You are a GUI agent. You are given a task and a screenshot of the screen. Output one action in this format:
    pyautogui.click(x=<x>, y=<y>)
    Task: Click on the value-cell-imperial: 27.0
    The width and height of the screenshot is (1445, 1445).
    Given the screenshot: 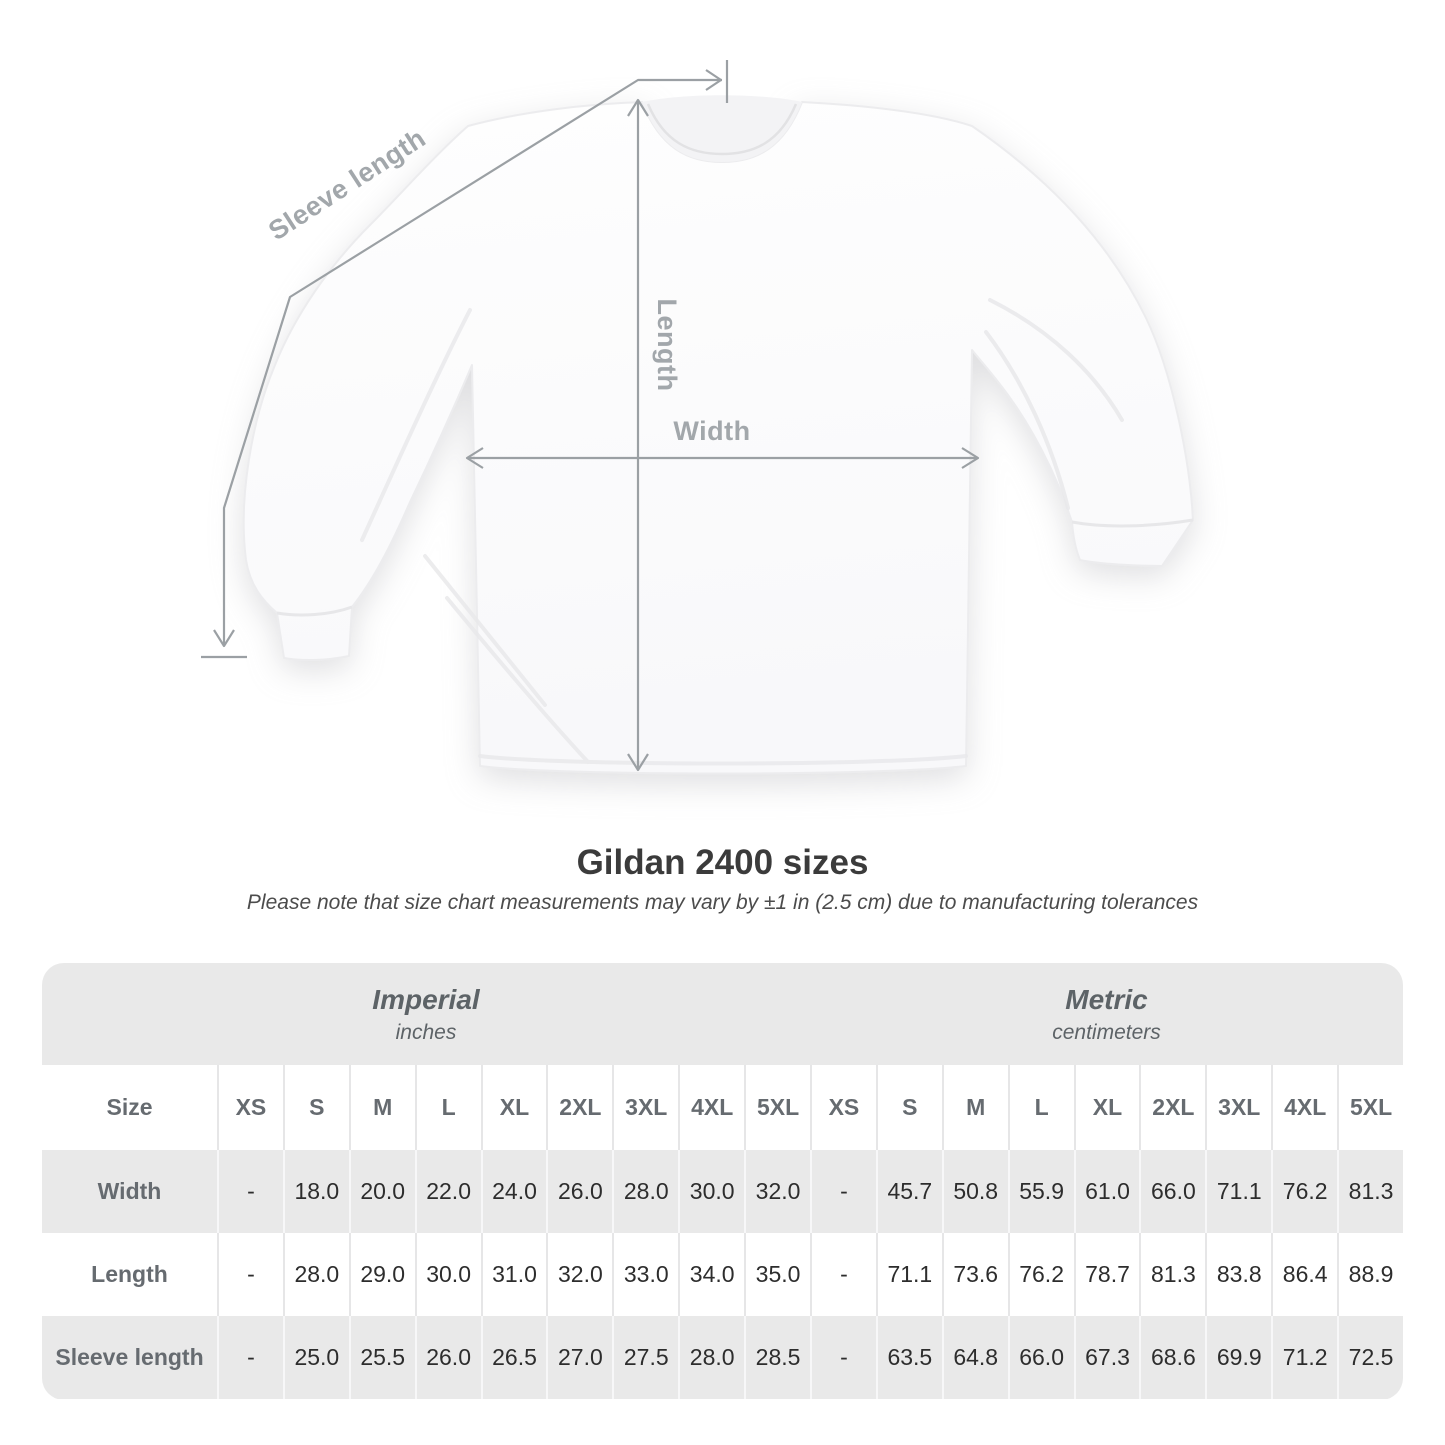 What is the action you would take?
    pyautogui.click(x=579, y=1357)
    